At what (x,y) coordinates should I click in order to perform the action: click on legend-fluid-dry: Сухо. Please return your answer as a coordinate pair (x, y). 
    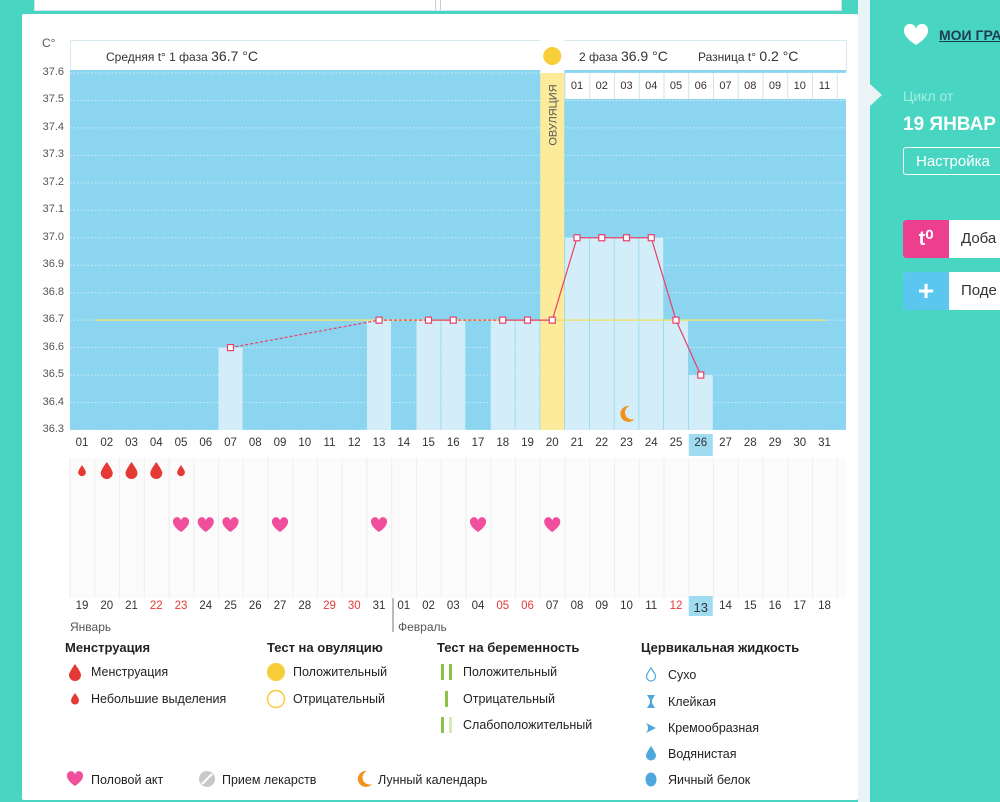
    Looking at the image, I should click on (682, 675).